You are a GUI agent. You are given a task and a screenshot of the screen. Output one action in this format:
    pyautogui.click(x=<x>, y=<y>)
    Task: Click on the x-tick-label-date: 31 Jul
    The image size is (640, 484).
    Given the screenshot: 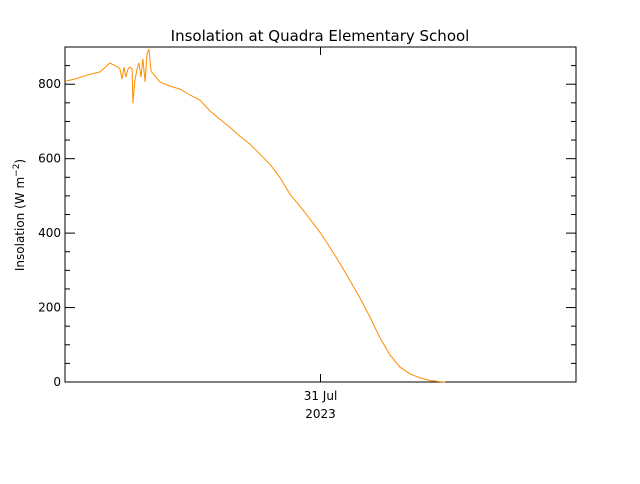 What is the action you would take?
    pyautogui.click(x=321, y=396)
    